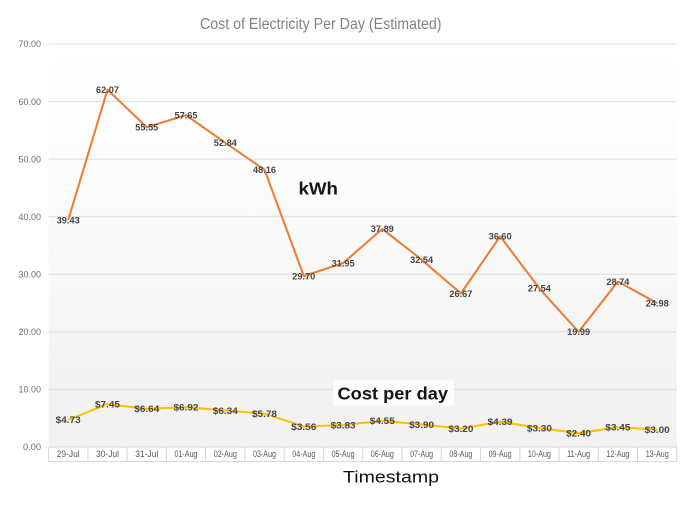 This screenshot has height=505, width=695. I want to click on svg-text: 31-Jul, so click(146, 454).